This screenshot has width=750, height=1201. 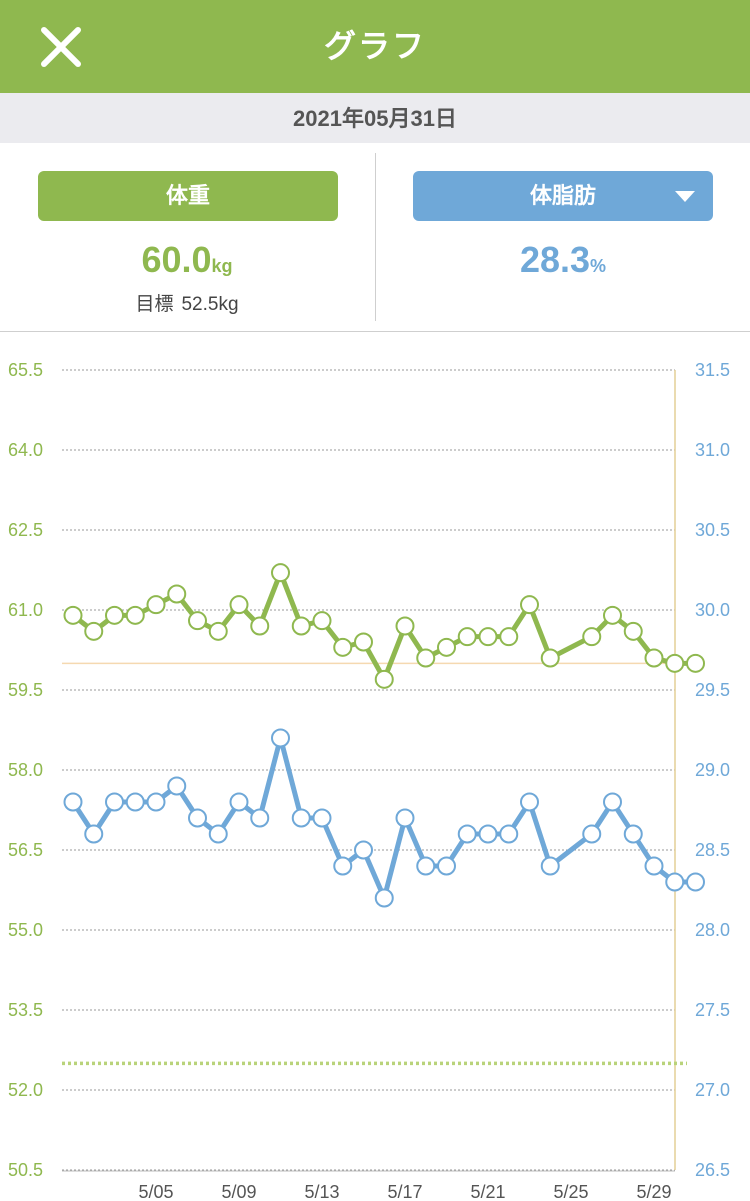 What do you see at coordinates (712, 770) in the screenshot?
I see `y-right-tick-label: 29.0` at bounding box center [712, 770].